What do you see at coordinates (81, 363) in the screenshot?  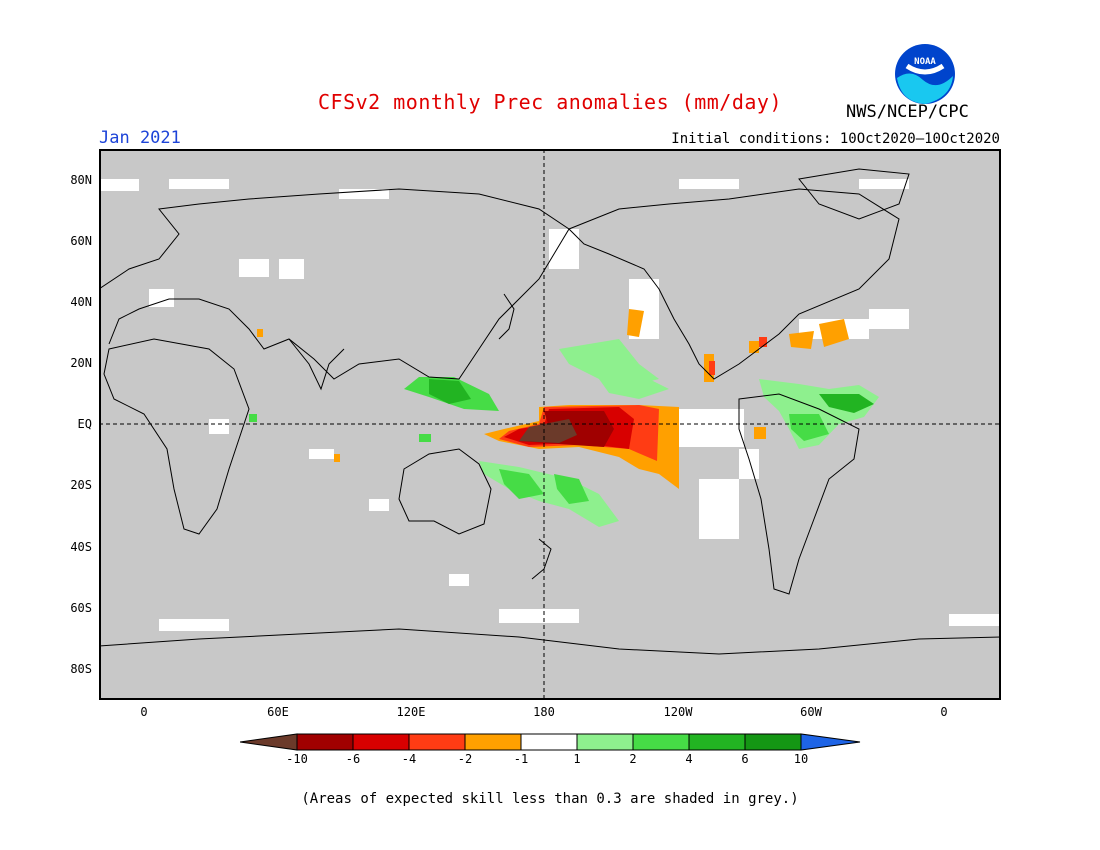 I see `lat-label-20n: 20N` at bounding box center [81, 363].